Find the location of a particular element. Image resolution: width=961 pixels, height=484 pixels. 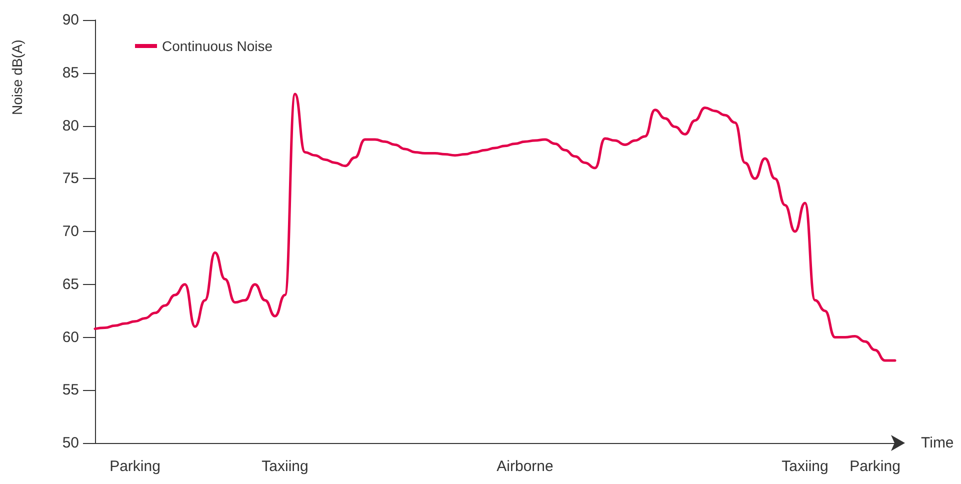

y-tick-label: 70 is located at coordinates (70, 231).